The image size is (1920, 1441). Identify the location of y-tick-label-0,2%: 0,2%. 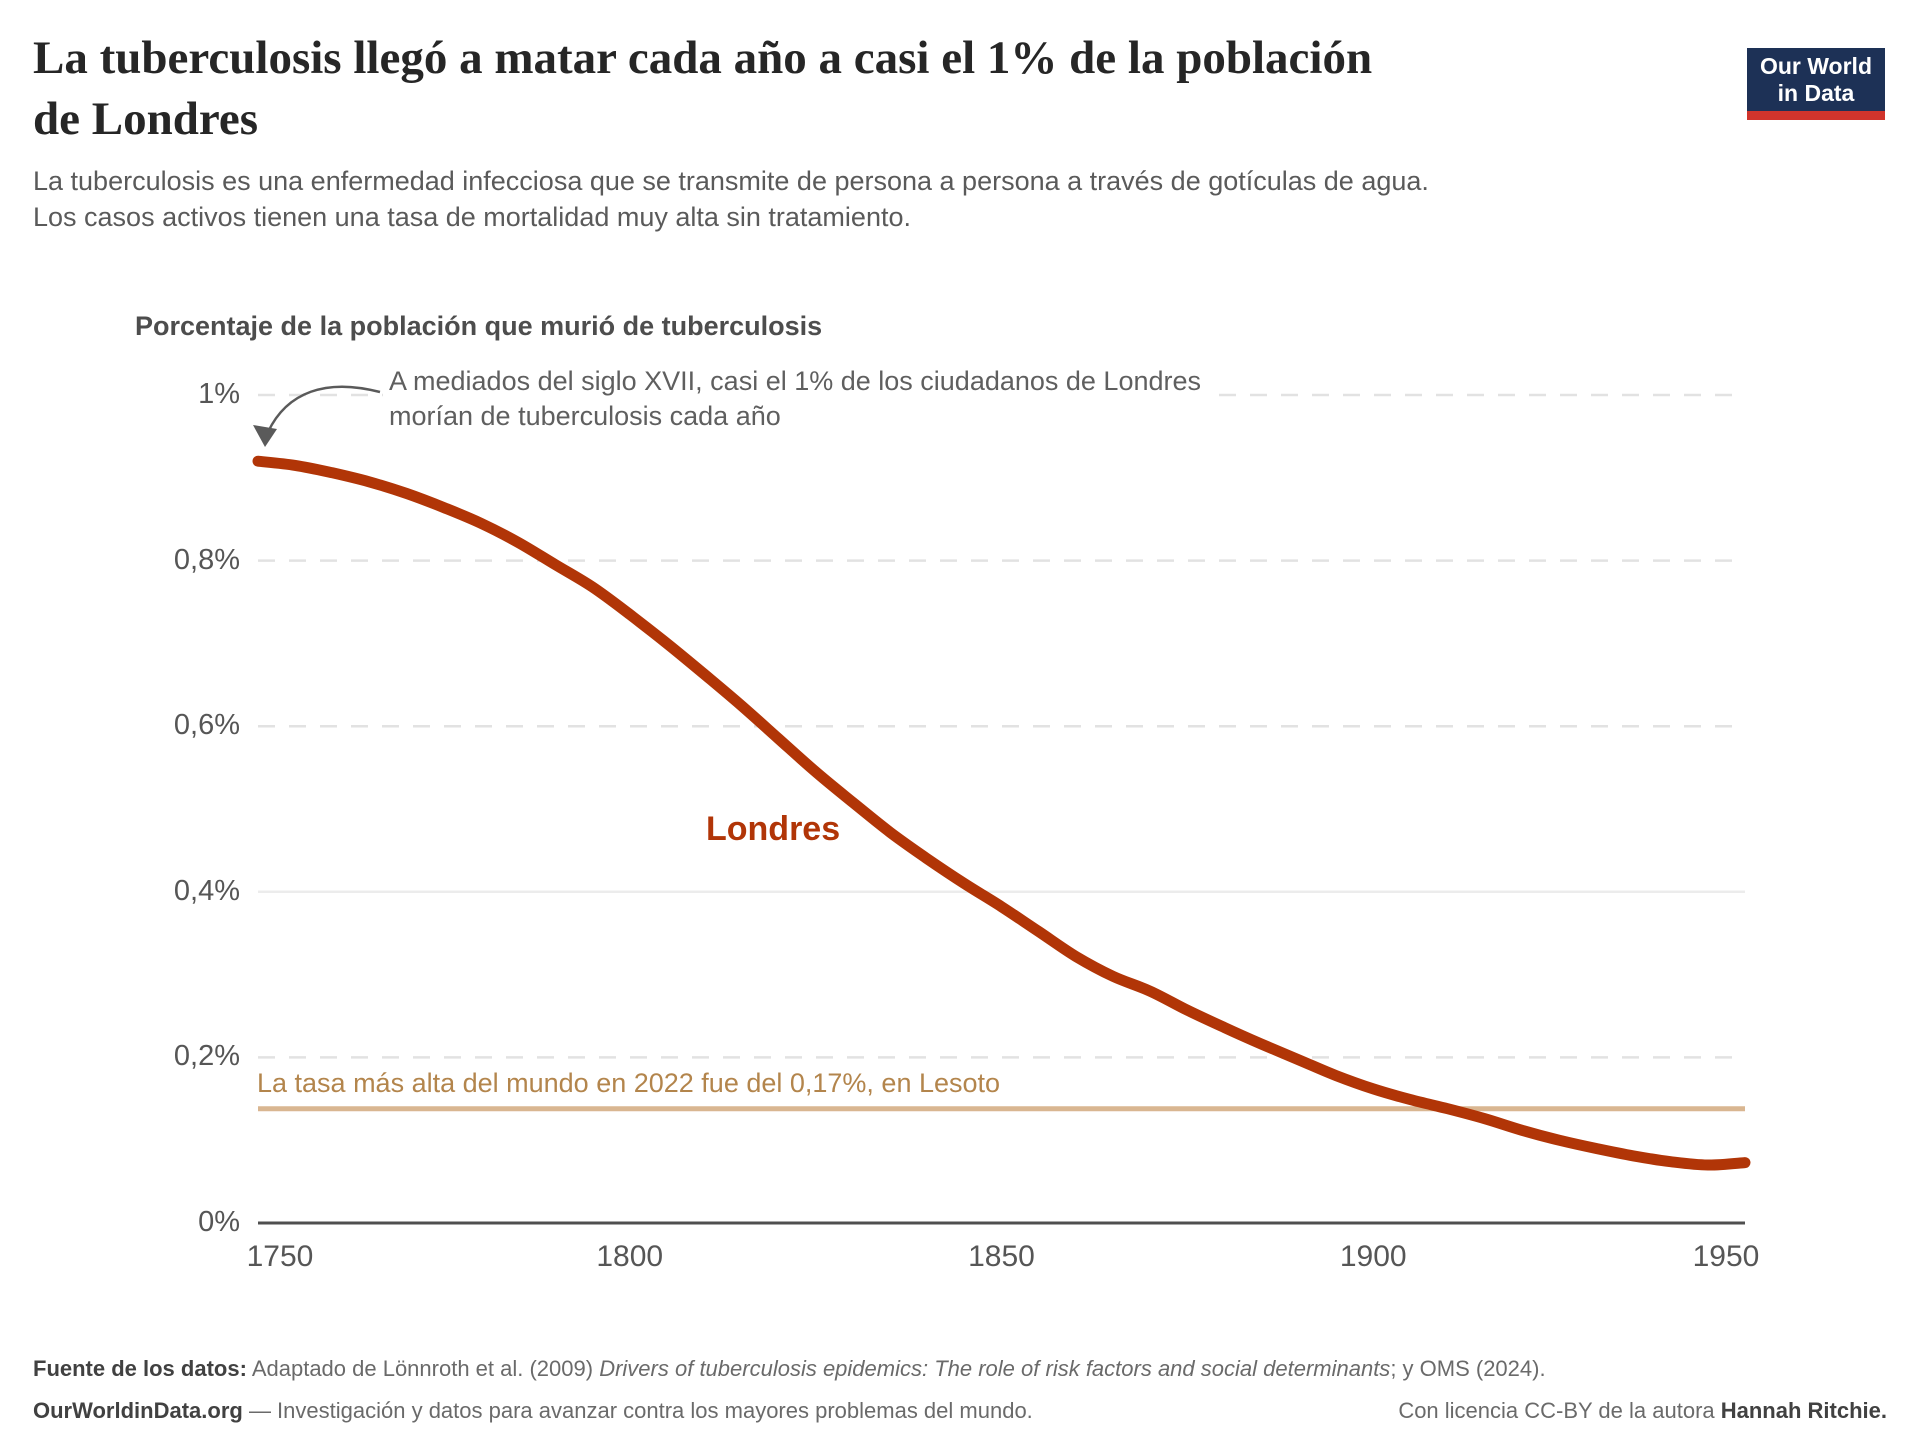
(206, 1056).